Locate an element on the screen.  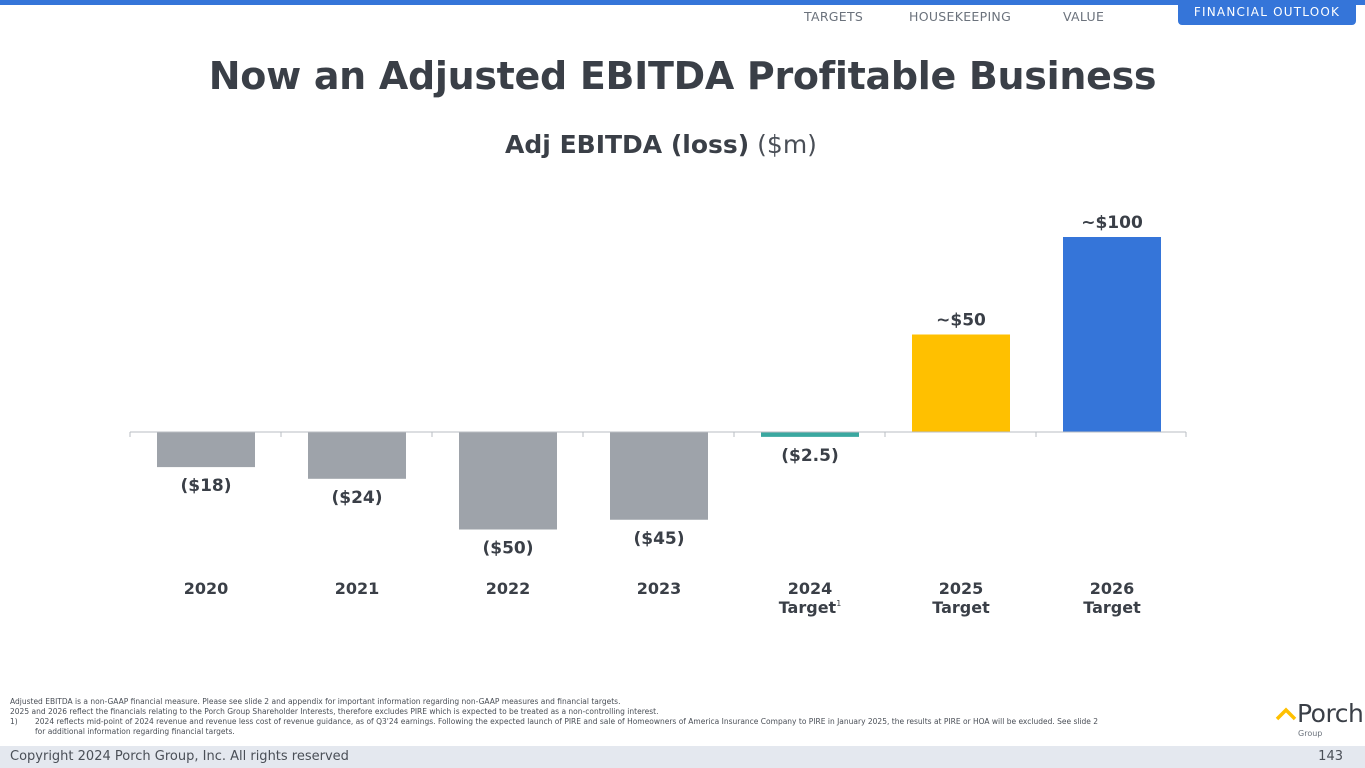
data-label: ($24) is located at coordinates (356, 498).